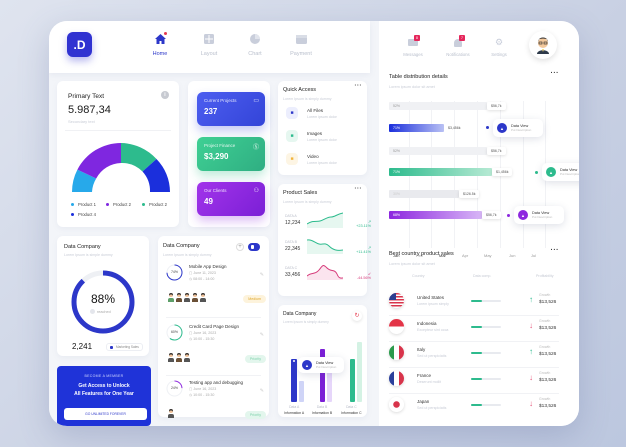 This screenshot has height=447, width=626. What do you see at coordinates (322, 375) in the screenshot?
I see `bar-data-b` at bounding box center [322, 375].